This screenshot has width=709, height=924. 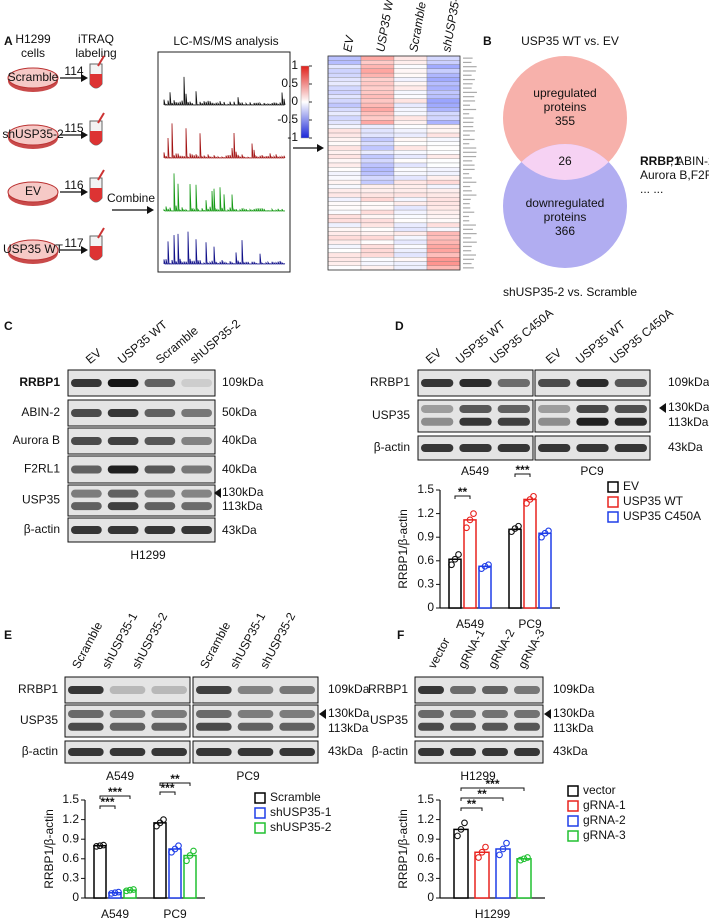 What do you see at coordinates (660, 161) in the screenshot?
I see `hit-highlight: RRBP1` at bounding box center [660, 161].